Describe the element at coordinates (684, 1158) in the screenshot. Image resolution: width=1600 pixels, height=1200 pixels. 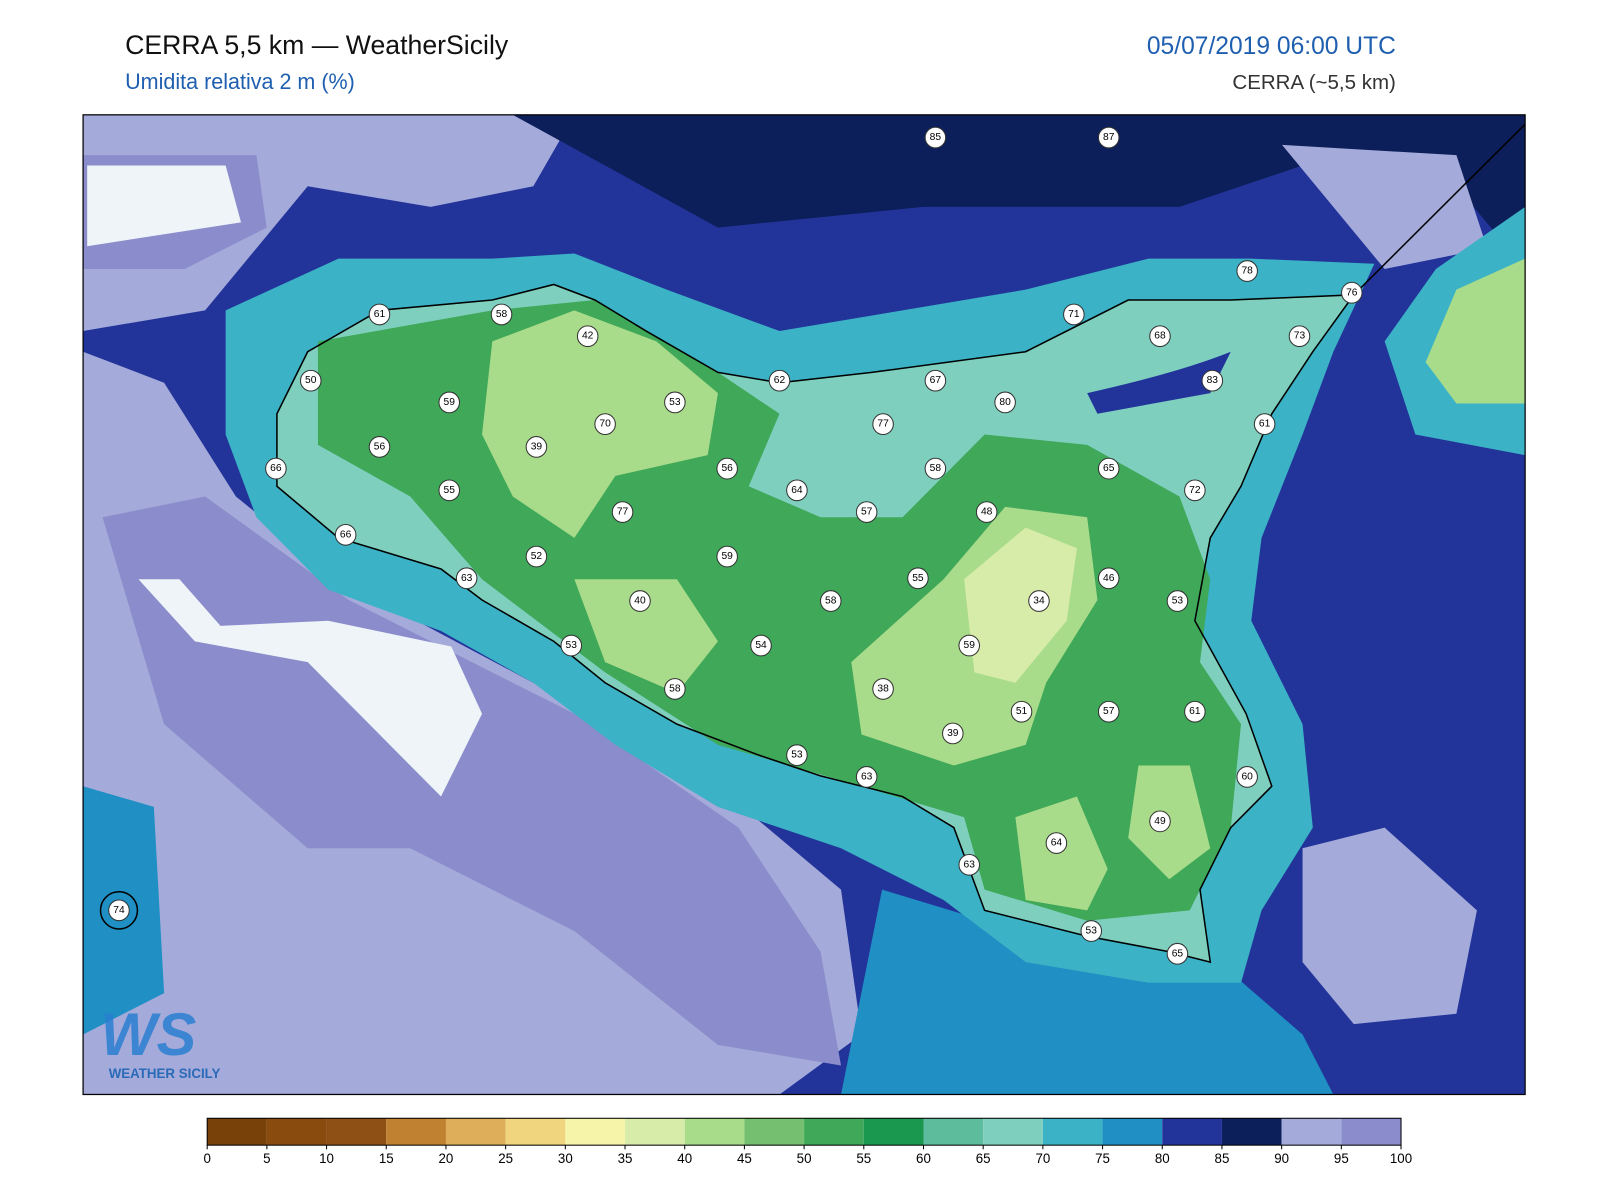
I see `colorbar-tick-label: 40` at that location.